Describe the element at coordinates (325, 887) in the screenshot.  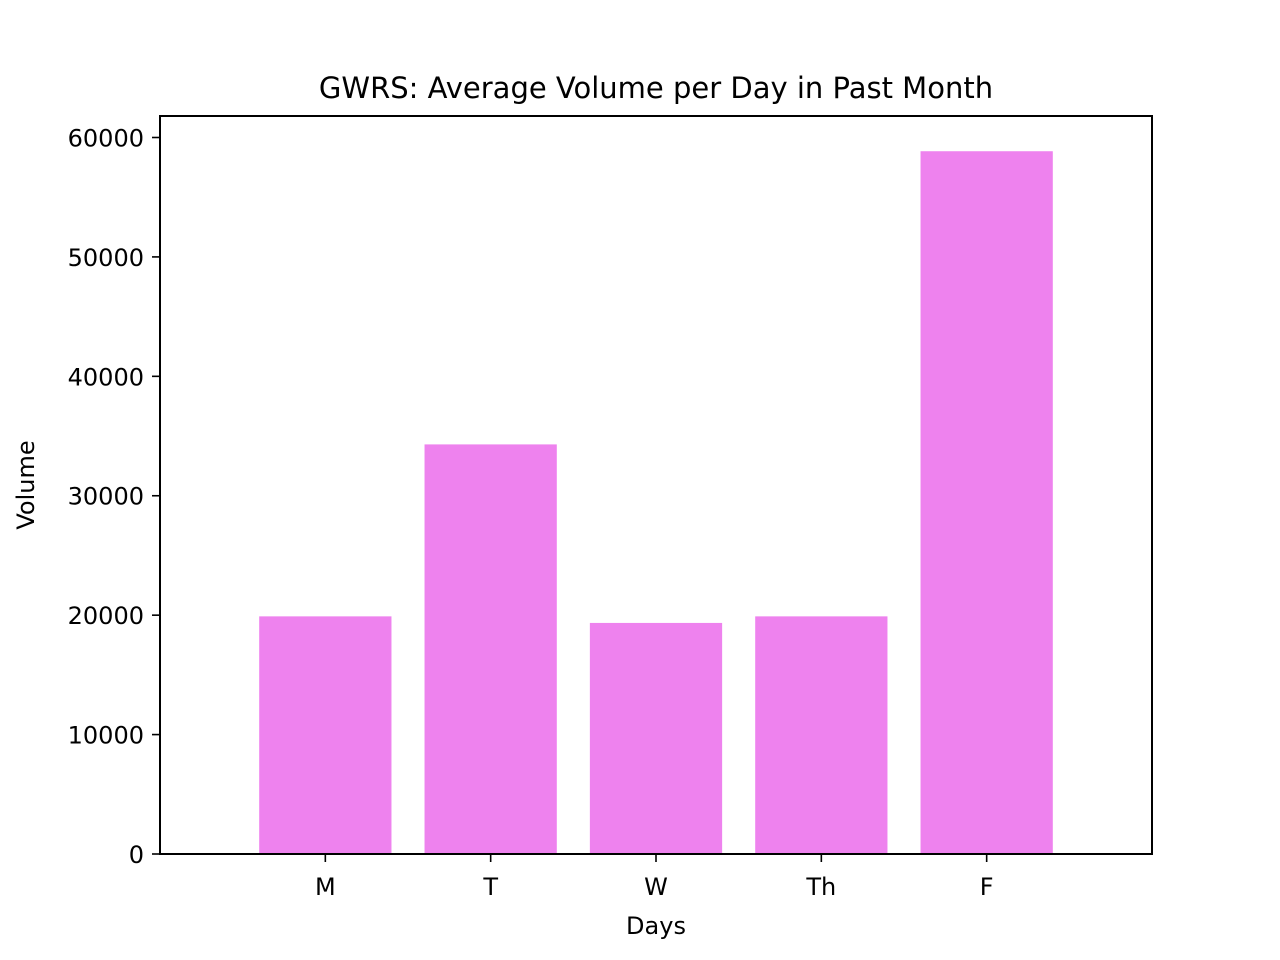
I see `x-tick-label: M` at that location.